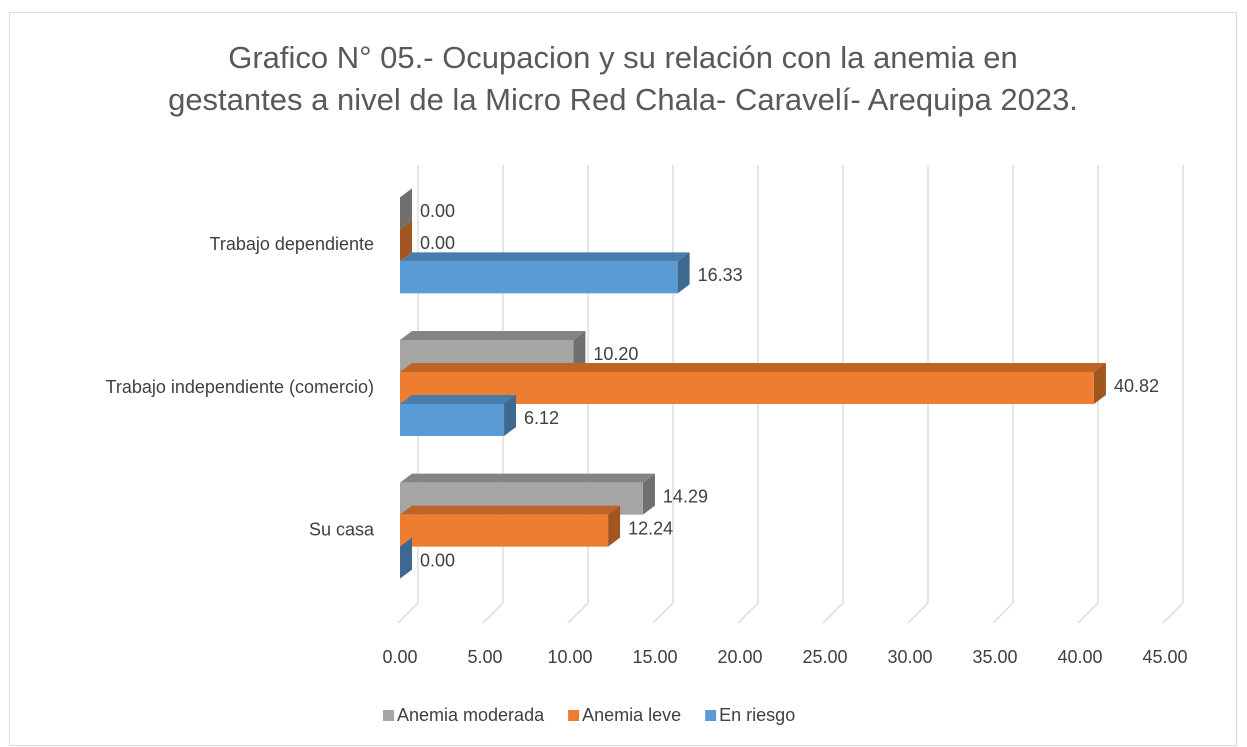 Image resolution: width=1247 pixels, height=747 pixels. I want to click on x-tick-label: 45.00, so click(1164, 657).